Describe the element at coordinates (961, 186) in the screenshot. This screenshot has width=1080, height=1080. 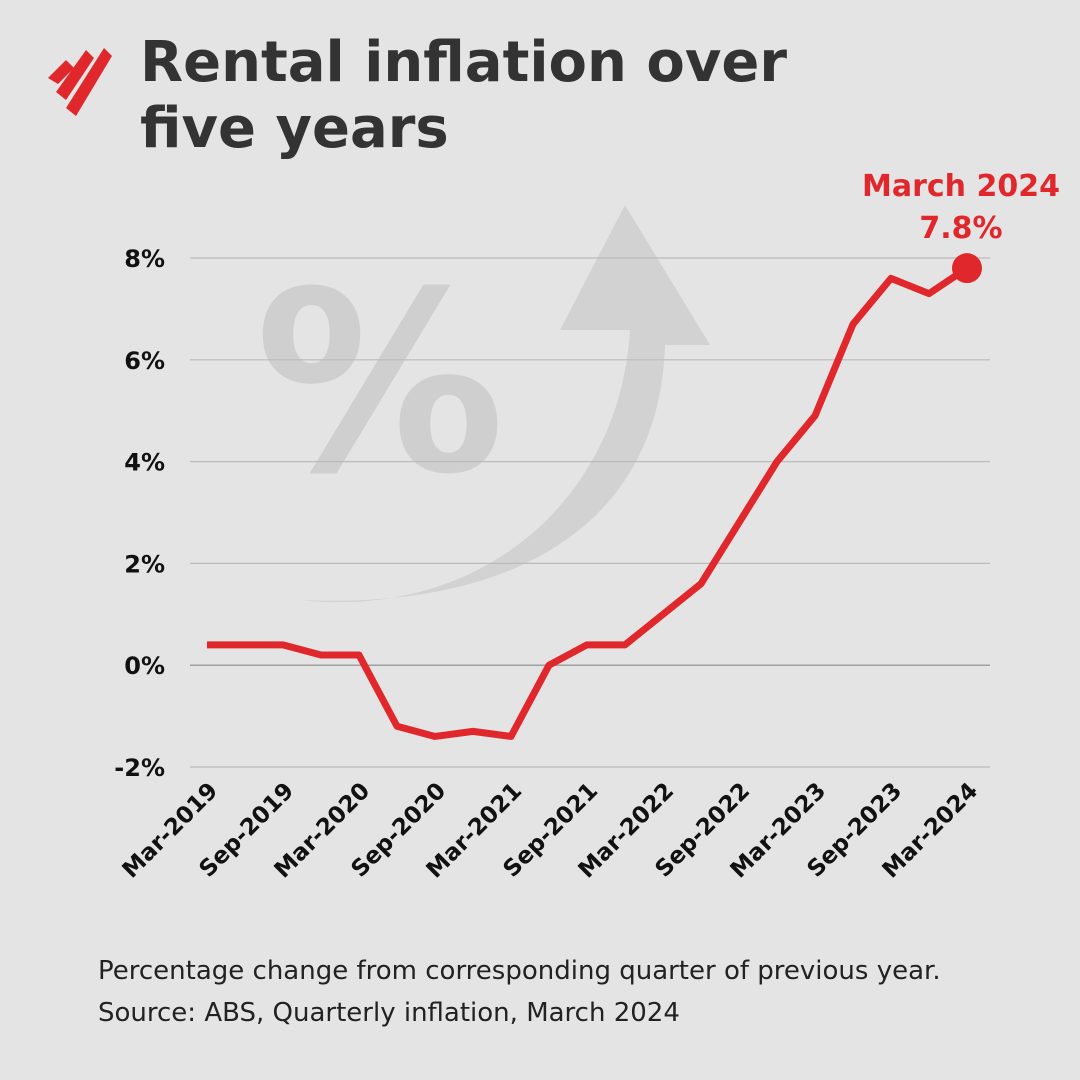
I see `annotation: March 2024` at that location.